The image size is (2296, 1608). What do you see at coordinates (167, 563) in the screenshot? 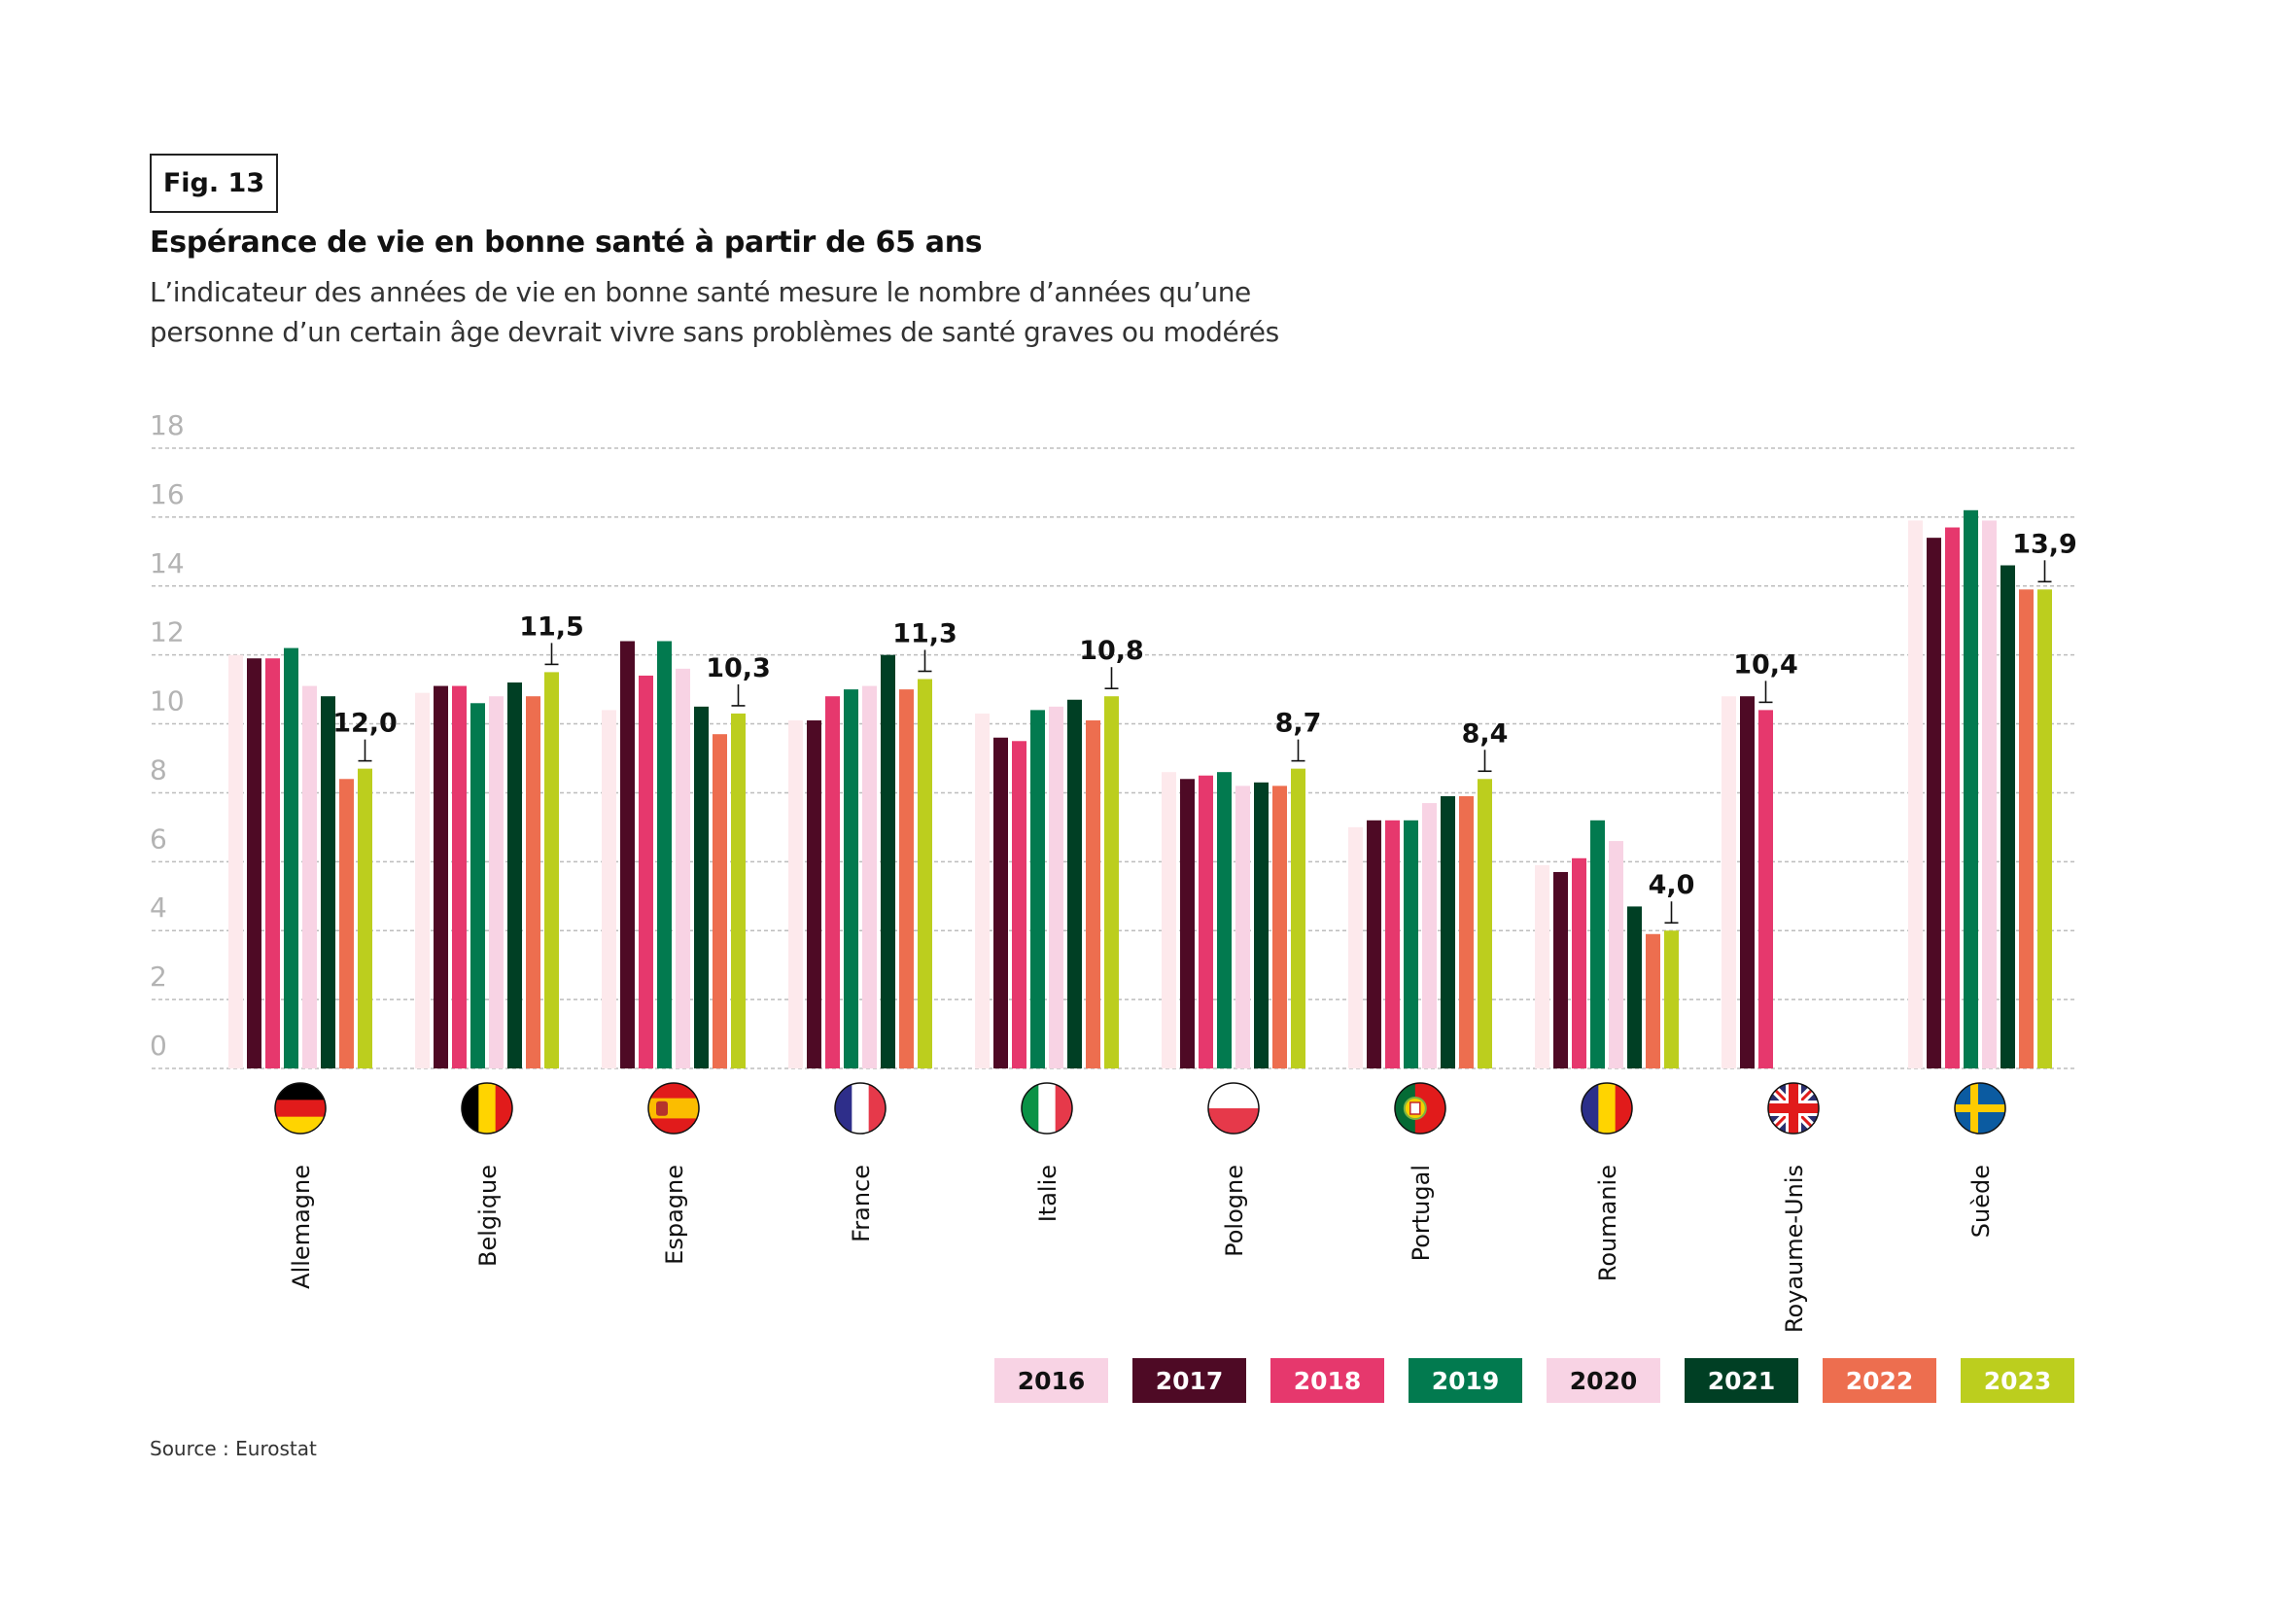
I see `y-tick-label: 14` at bounding box center [167, 563].